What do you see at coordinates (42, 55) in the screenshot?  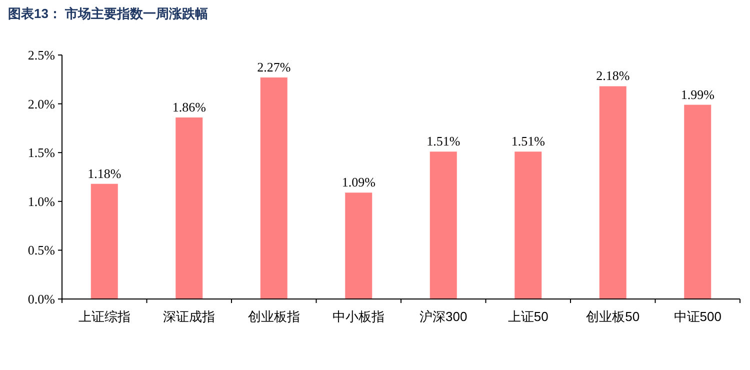 I see `y-tick-label: 2.5%` at bounding box center [42, 55].